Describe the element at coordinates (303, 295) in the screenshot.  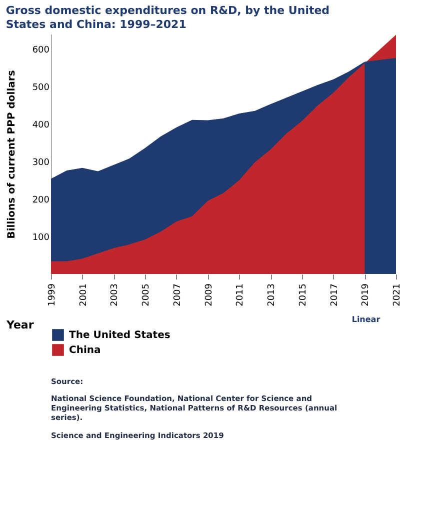
I see `x-tick-label: 2015` at that location.